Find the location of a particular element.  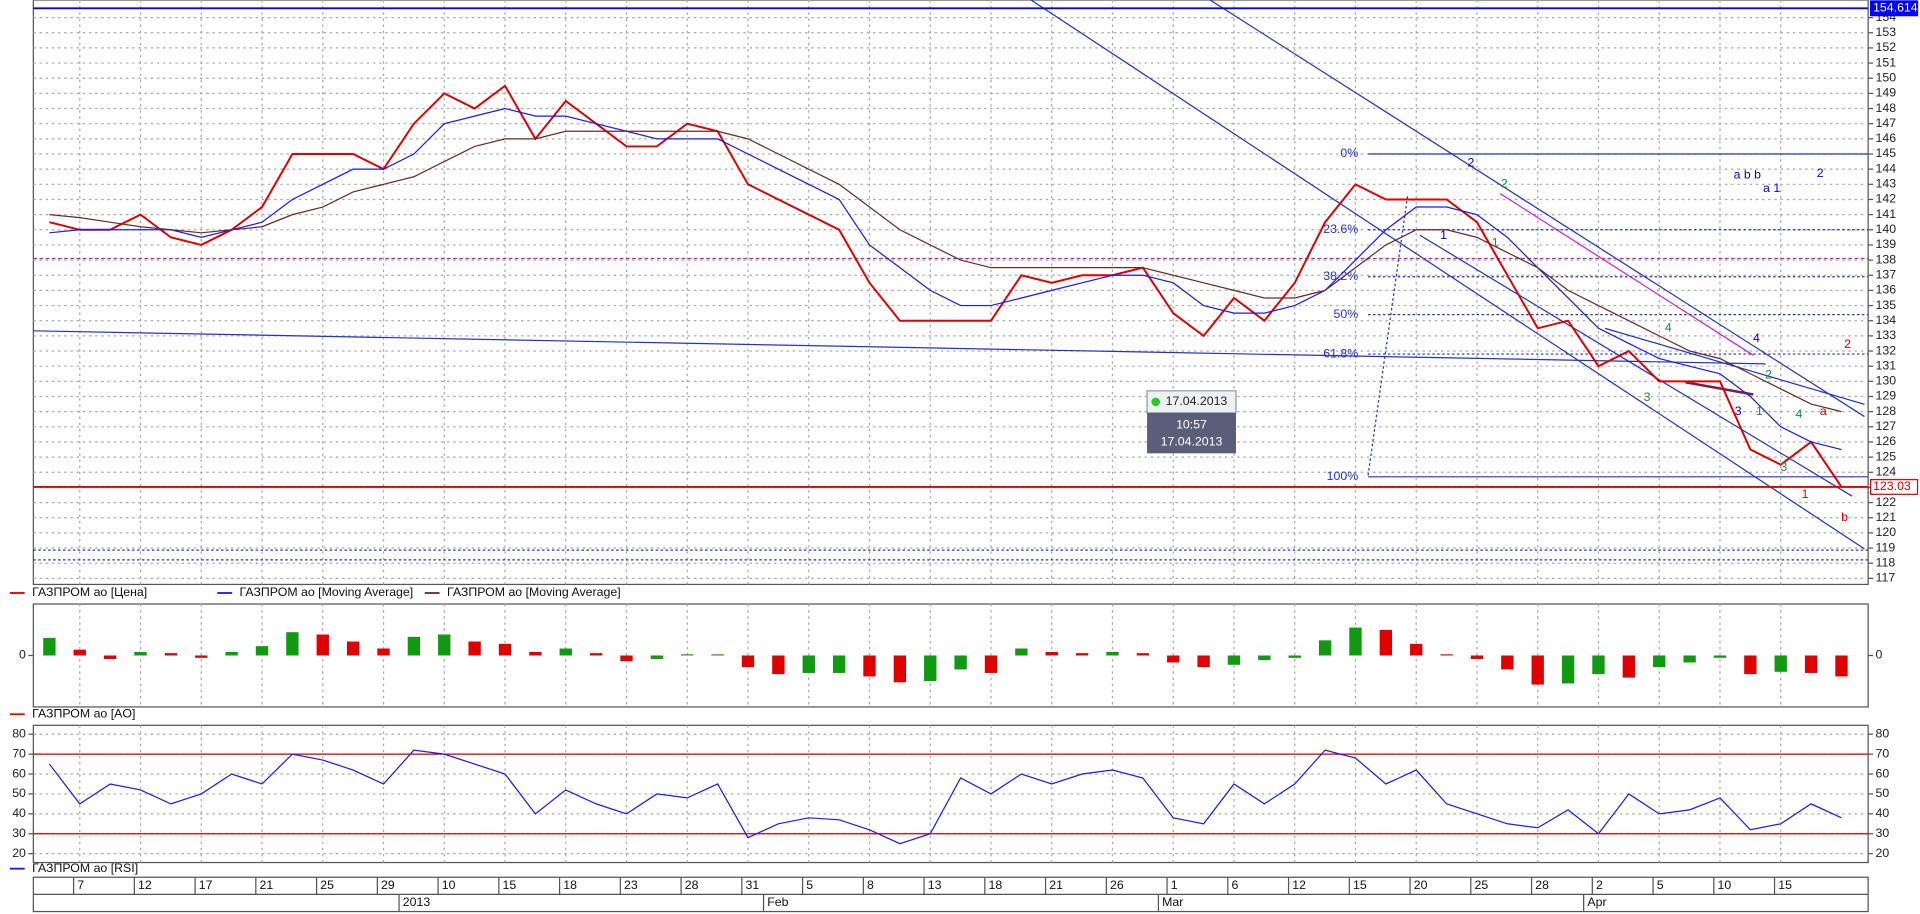

x-tick-label: 17 is located at coordinates (206, 885).